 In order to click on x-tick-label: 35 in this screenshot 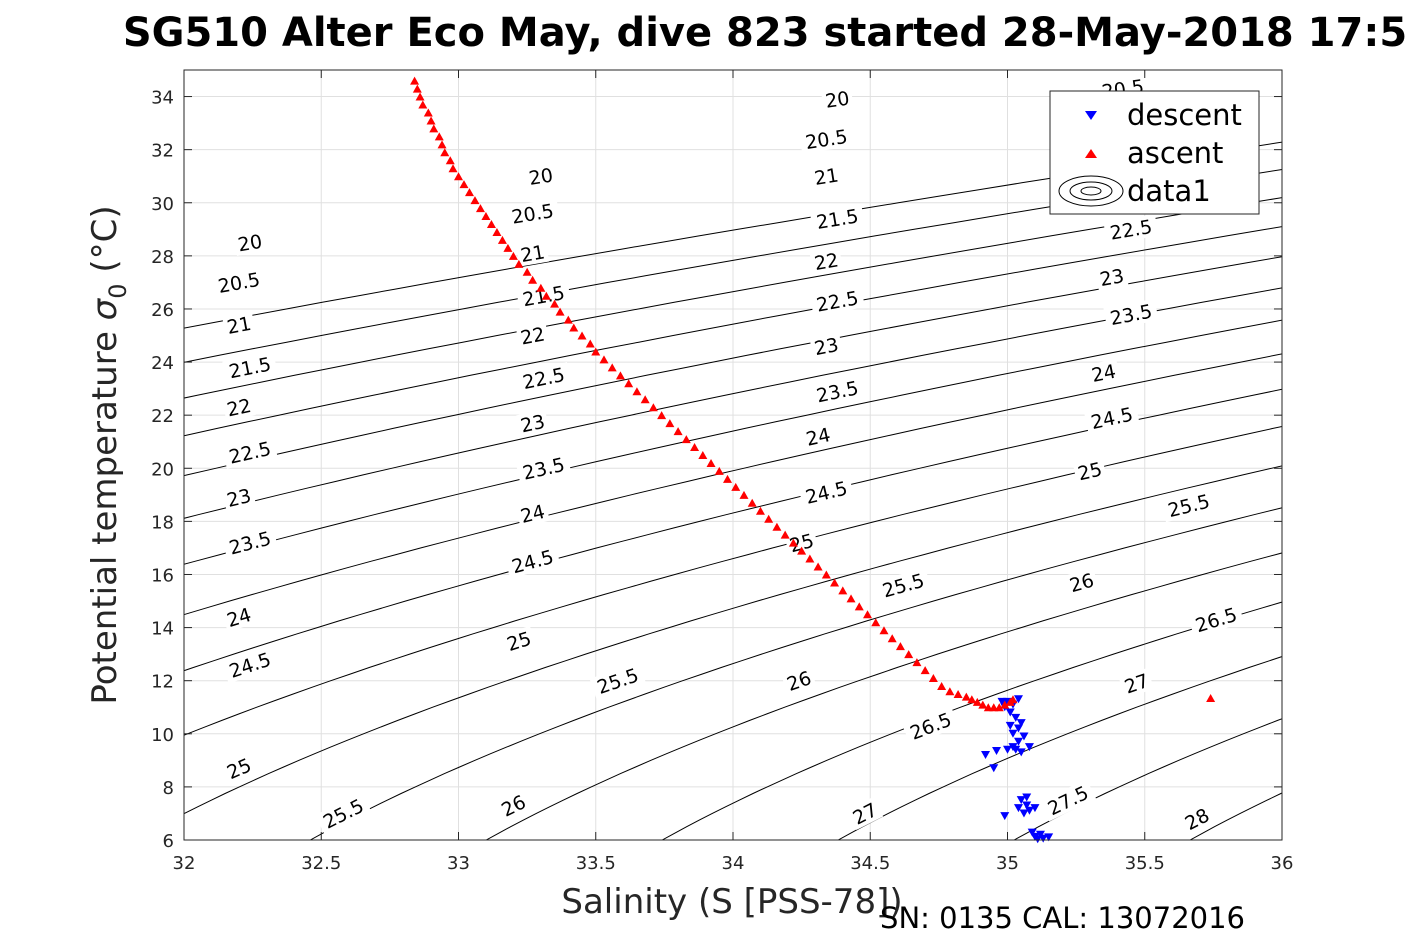, I will do `click(1007, 863)`.